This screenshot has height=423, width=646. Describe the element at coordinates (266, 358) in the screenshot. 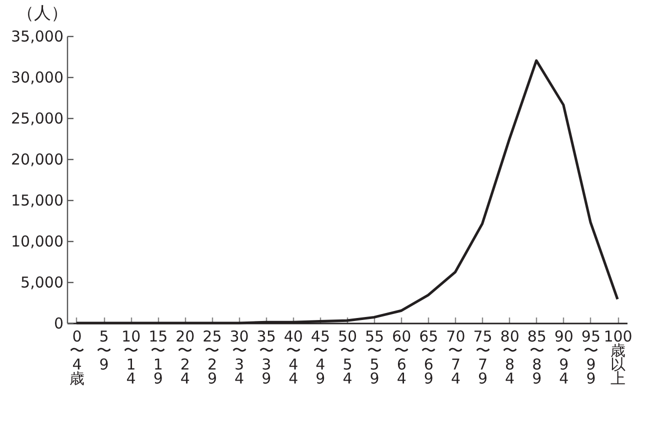

I see `x-tick-label: 35〜39` at that location.